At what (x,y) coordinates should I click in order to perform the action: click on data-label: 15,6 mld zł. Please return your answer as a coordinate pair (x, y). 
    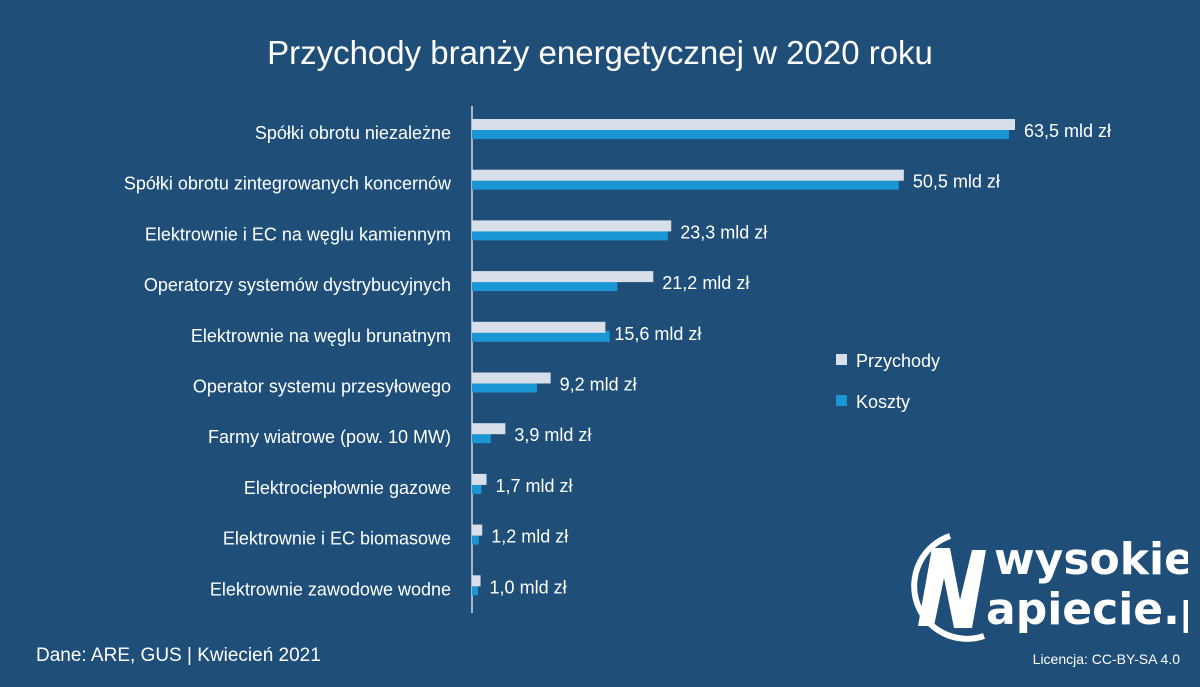
    Looking at the image, I should click on (657, 334).